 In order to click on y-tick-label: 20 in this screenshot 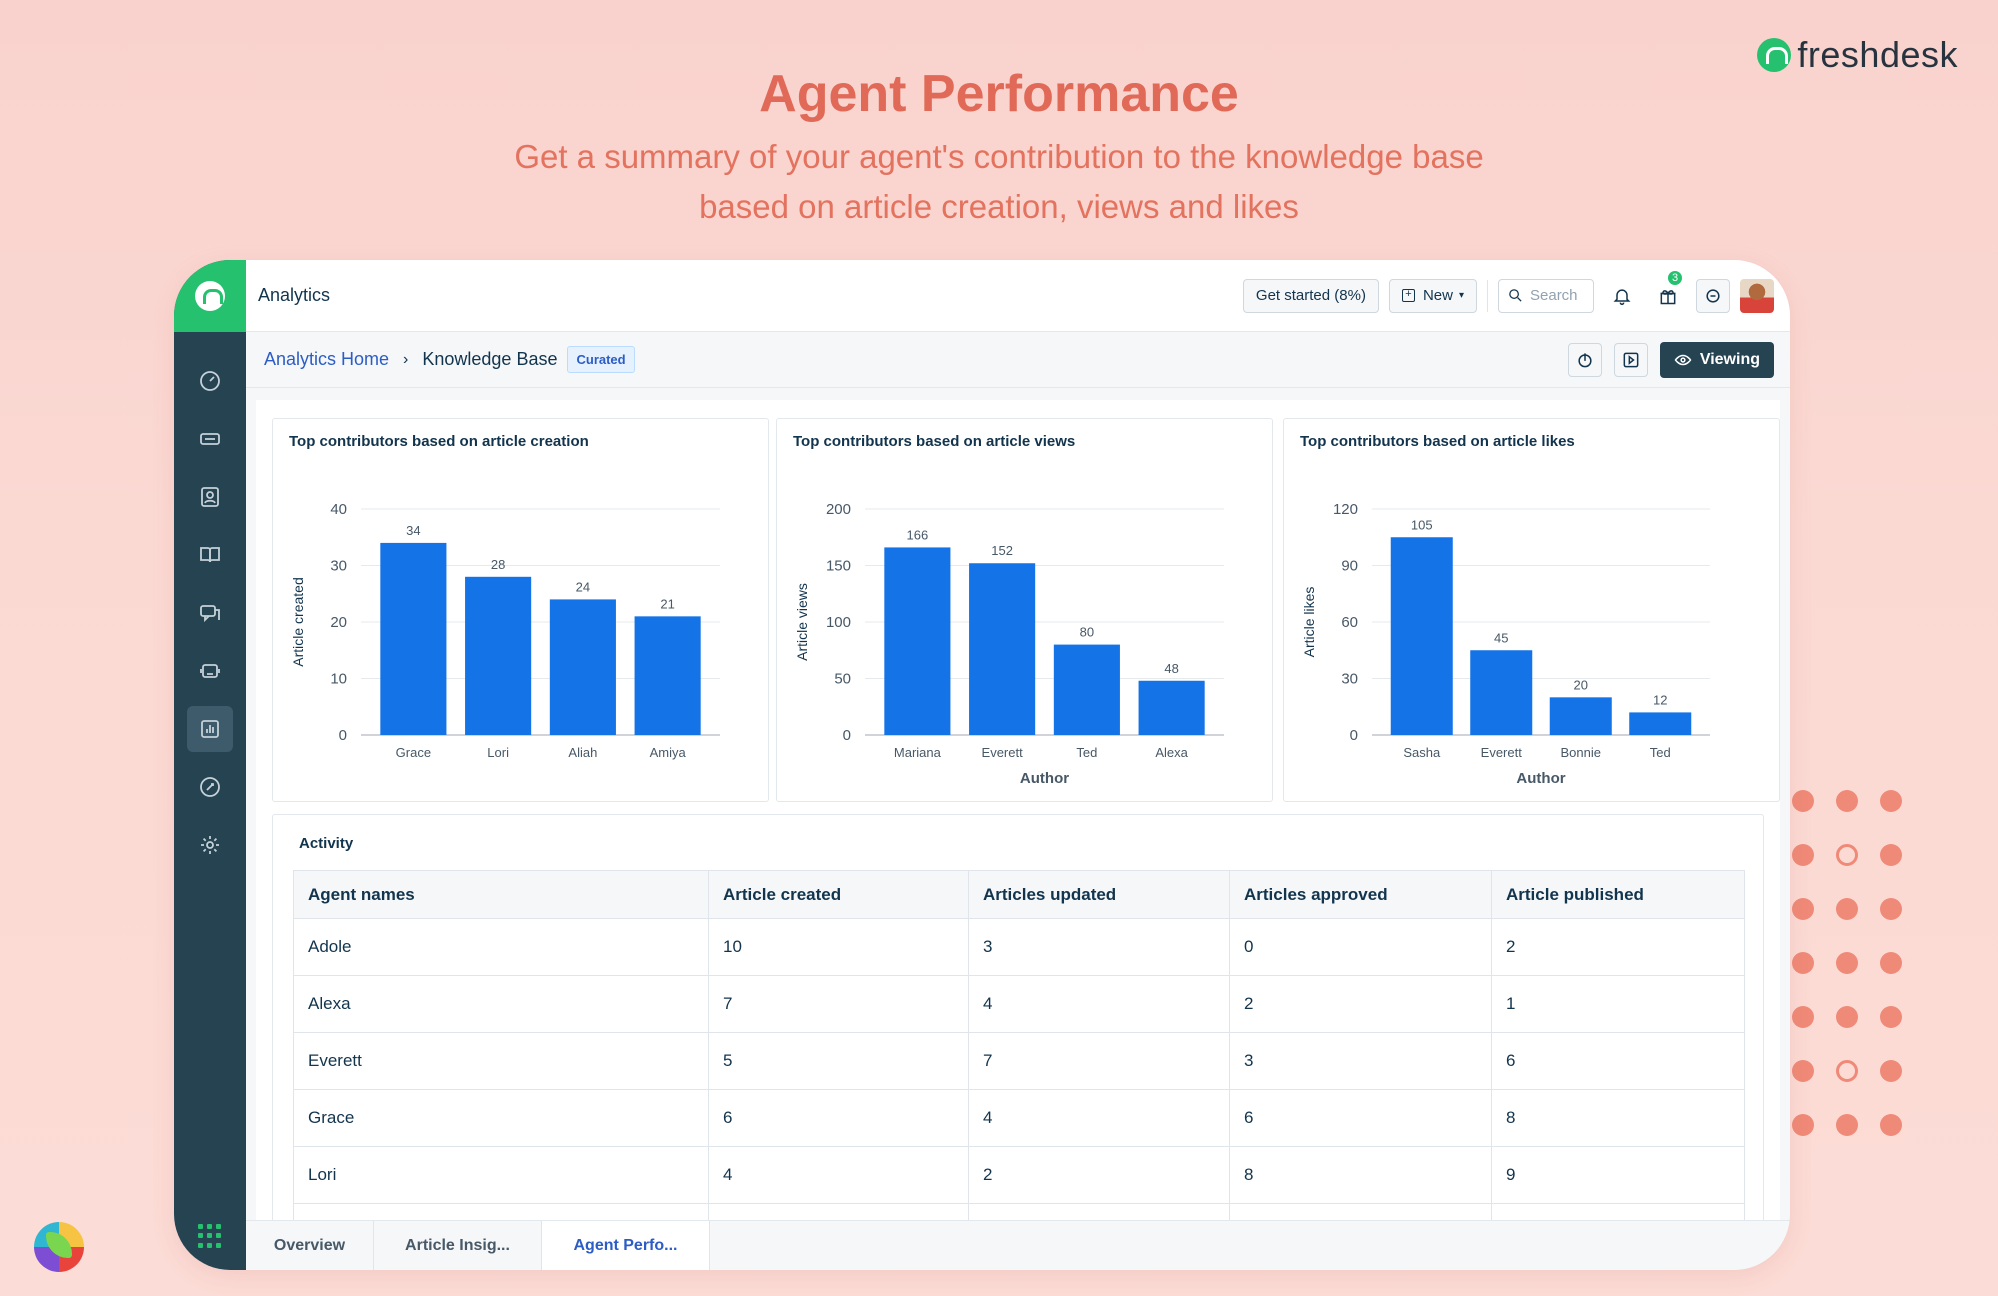, I will do `click(338, 622)`.